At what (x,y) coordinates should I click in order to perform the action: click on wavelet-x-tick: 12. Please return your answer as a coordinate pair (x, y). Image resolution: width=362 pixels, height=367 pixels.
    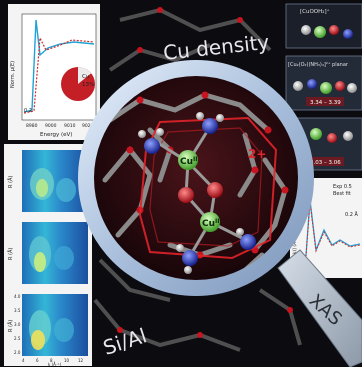
    Looking at the image, I should click on (81, 360).